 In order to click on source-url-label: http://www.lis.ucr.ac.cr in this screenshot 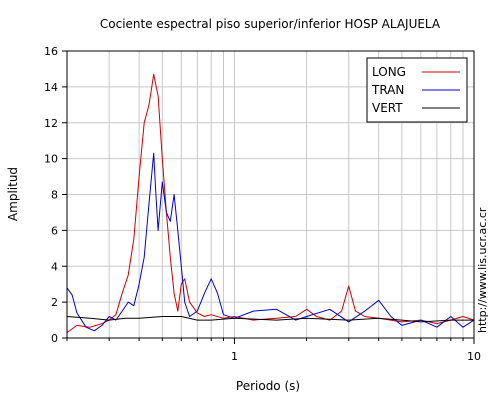, I will do `click(482, 270)`.